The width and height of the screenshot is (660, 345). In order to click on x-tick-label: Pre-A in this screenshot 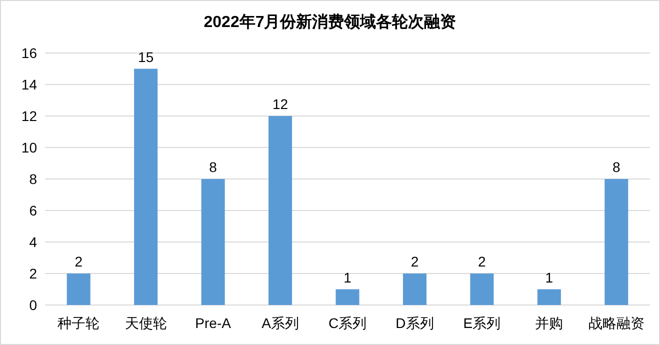, I will do `click(213, 323)`.